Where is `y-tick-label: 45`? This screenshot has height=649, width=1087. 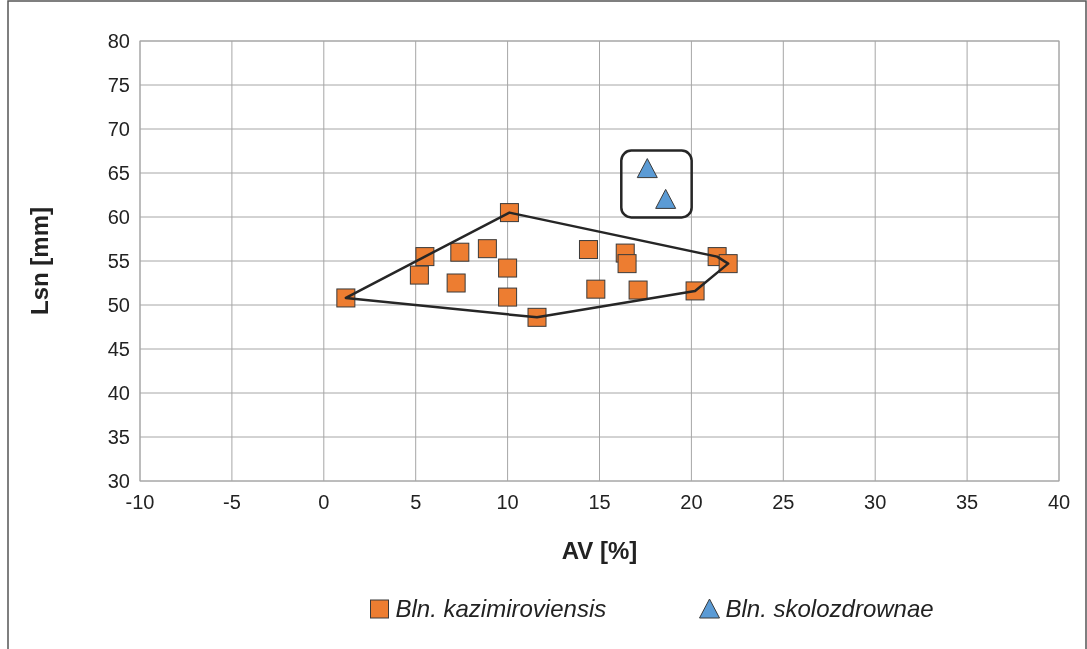 y-tick-label: 45 is located at coordinates (118, 349).